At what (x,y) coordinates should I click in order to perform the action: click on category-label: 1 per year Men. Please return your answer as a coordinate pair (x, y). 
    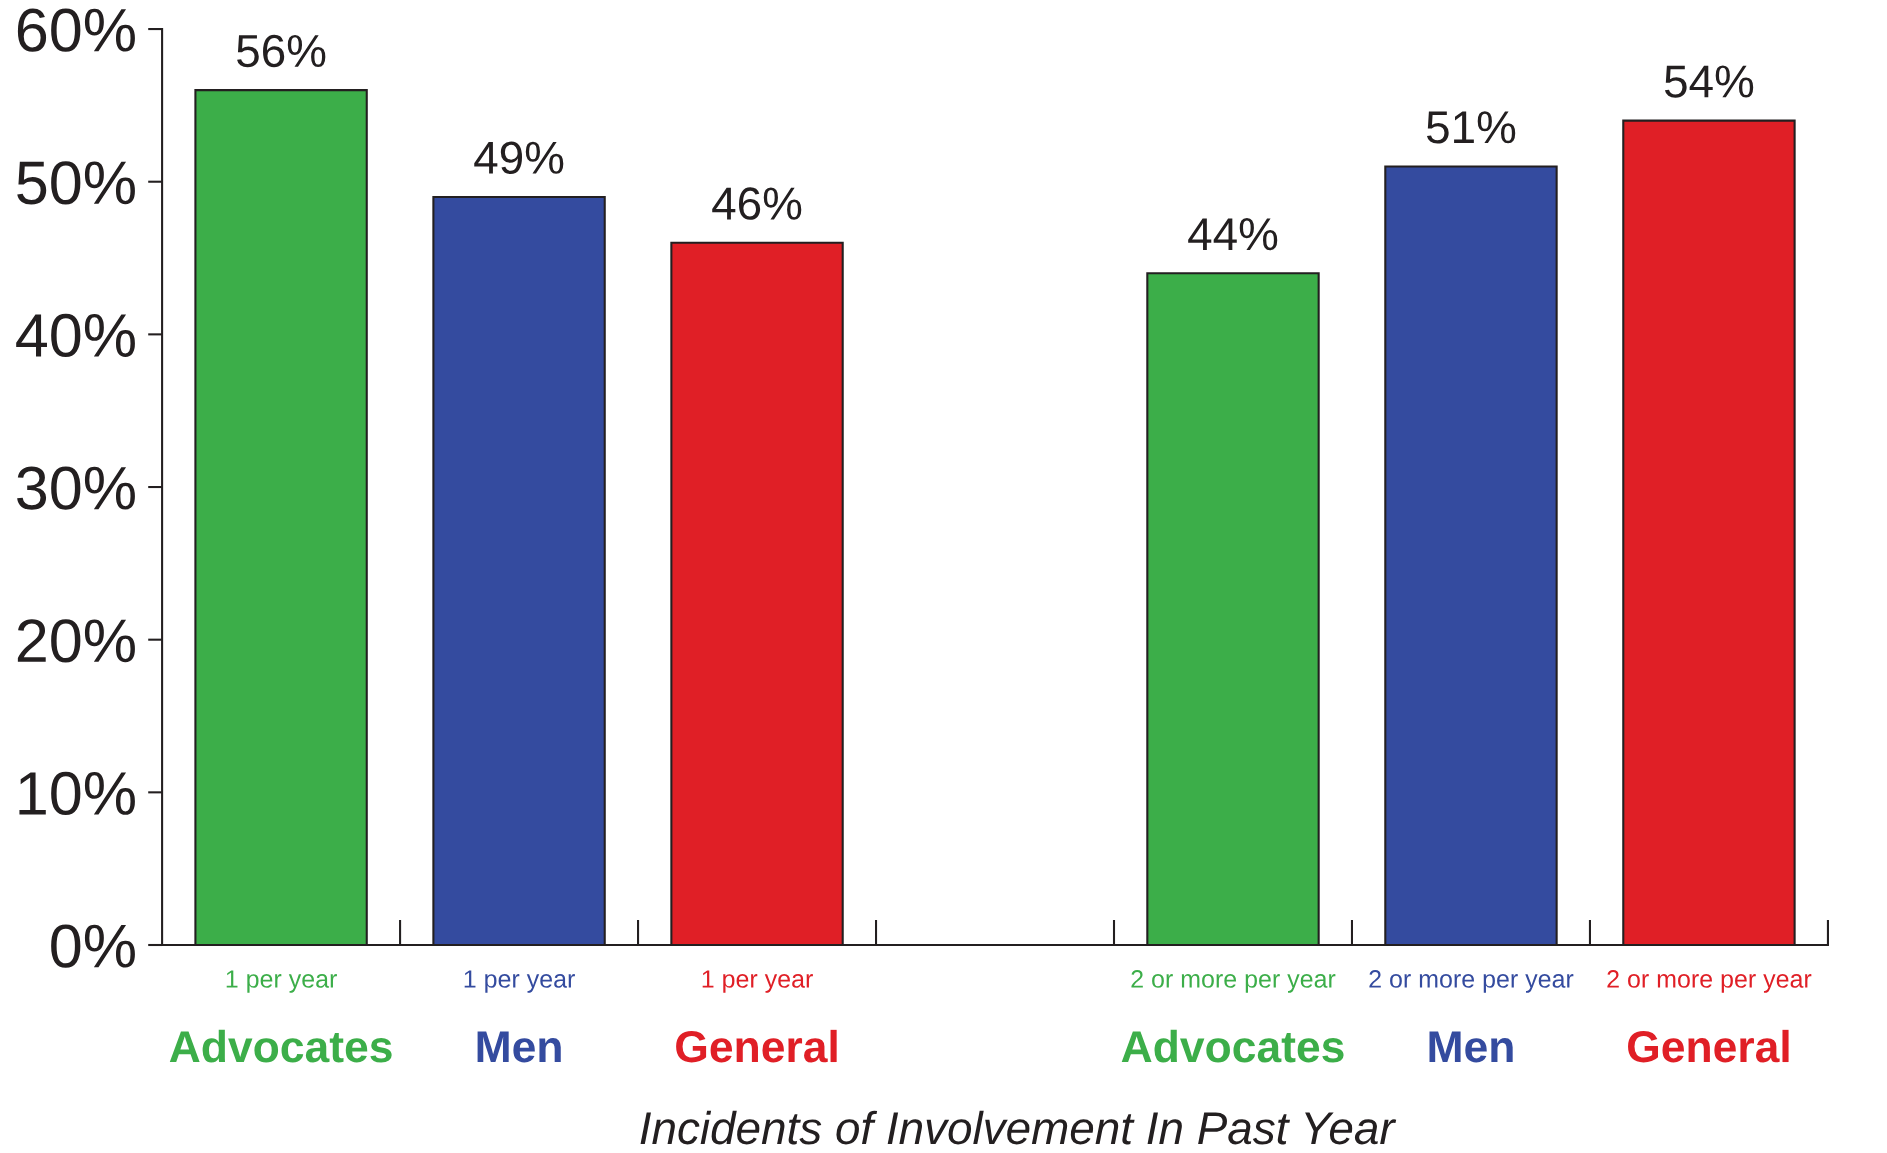
    Looking at the image, I should click on (519, 1016).